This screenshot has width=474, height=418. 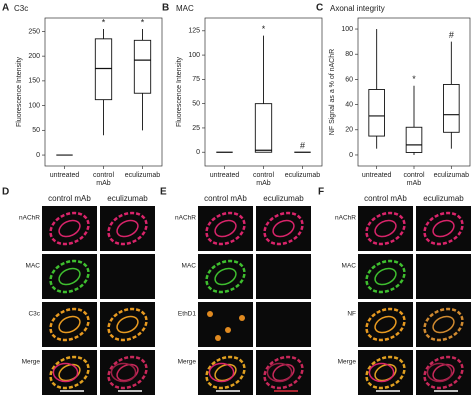 What do you see at coordinates (349, 54) in the screenshot?
I see `y-tick-label: 80` at bounding box center [349, 54].